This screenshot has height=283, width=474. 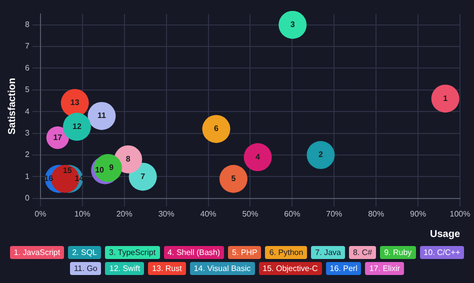 I want to click on text: 7. Java, so click(x=328, y=252).